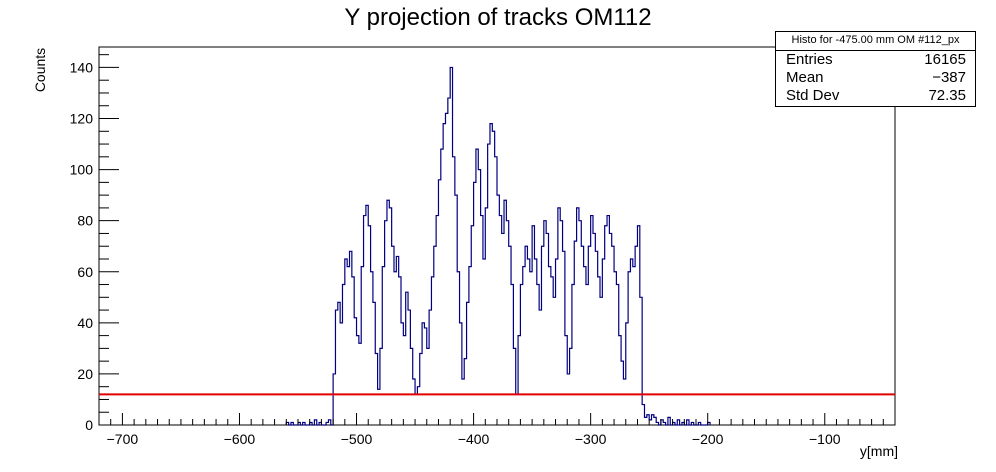 The height and width of the screenshot is (472, 996). What do you see at coordinates (875, 78) in the screenshot?
I see `stats-row-mean: Mean −387` at bounding box center [875, 78].